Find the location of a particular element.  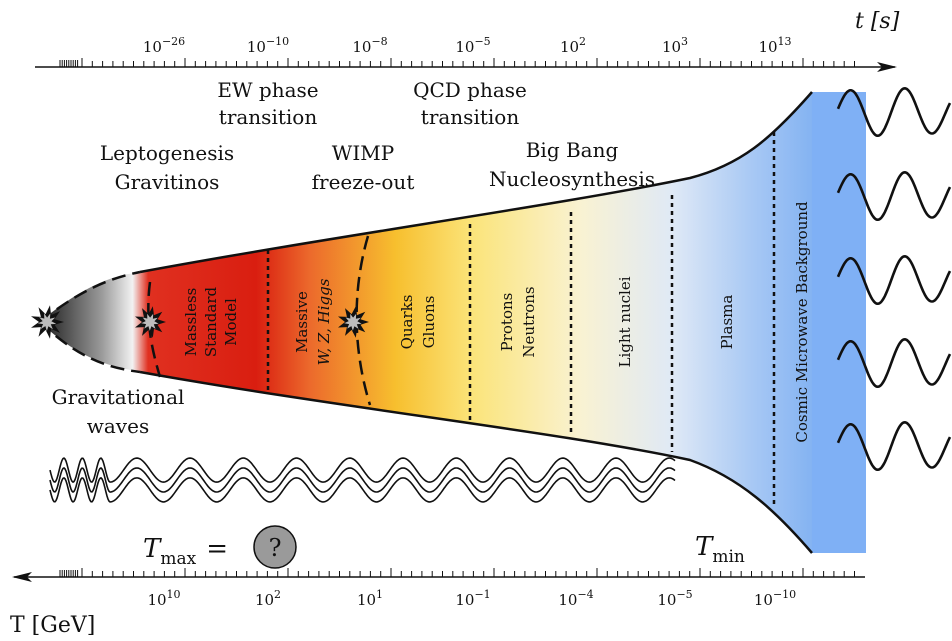

cmb-band is located at coordinates (839, 322).